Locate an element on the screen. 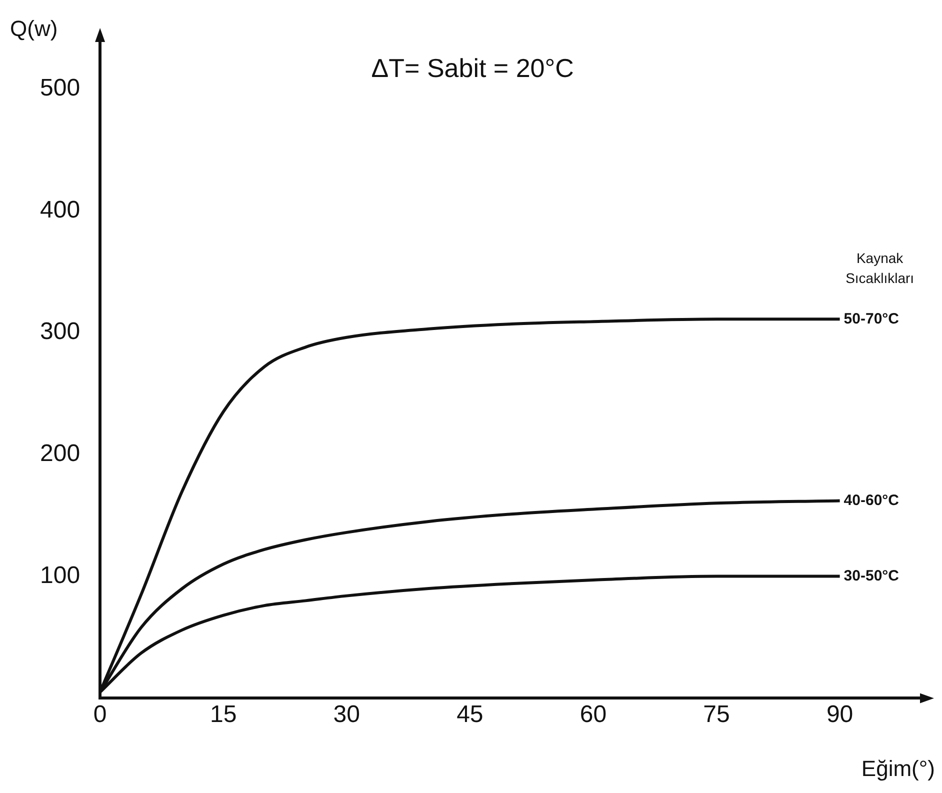  series-label: 40-60°C is located at coordinates (872, 500).